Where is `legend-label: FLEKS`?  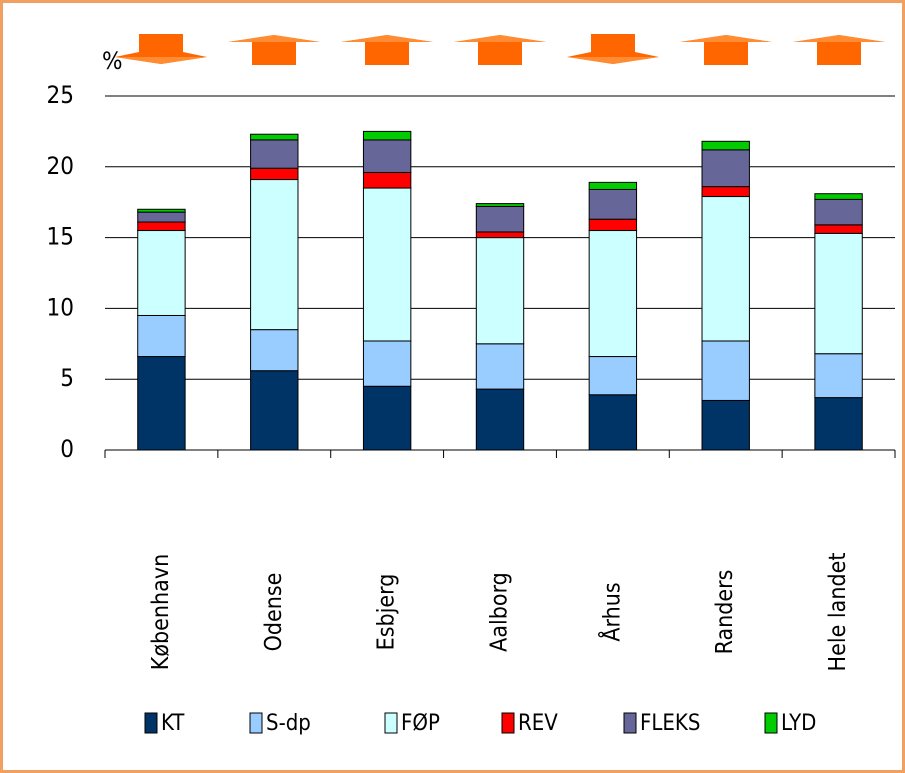
legend-label: FLEKS is located at coordinates (670, 723).